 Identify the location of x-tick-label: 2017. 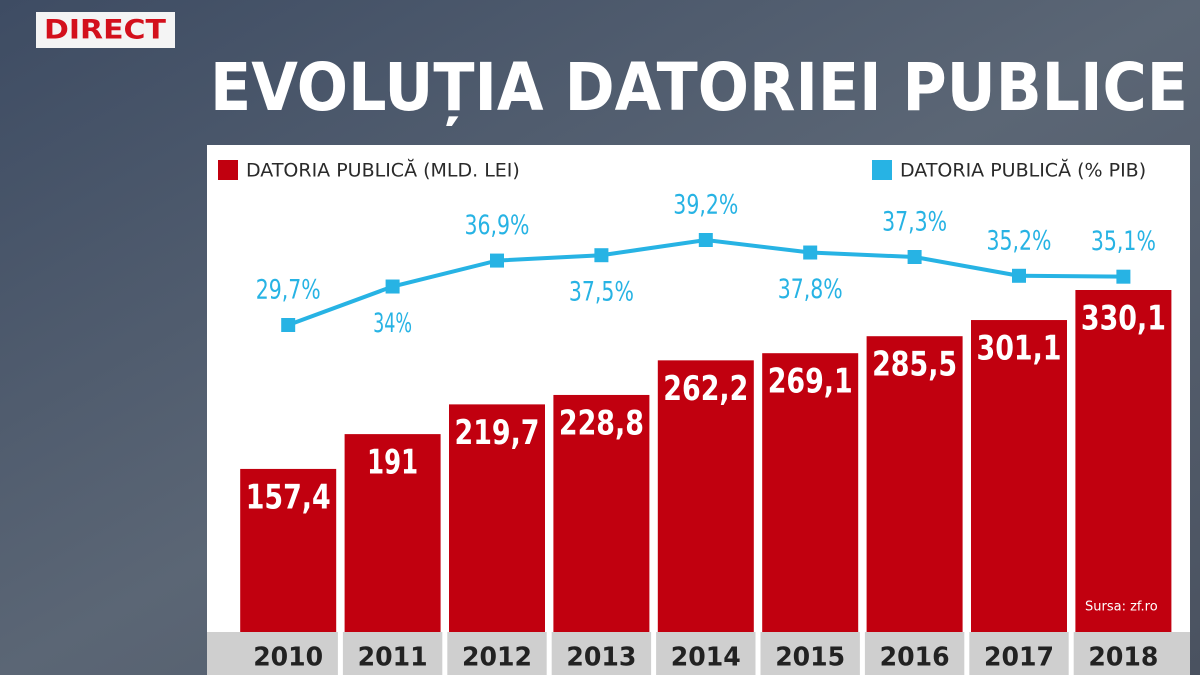
(1019, 658).